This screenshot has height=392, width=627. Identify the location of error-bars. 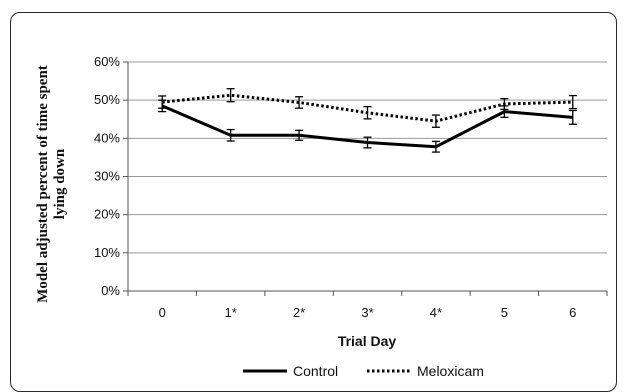
(367, 120).